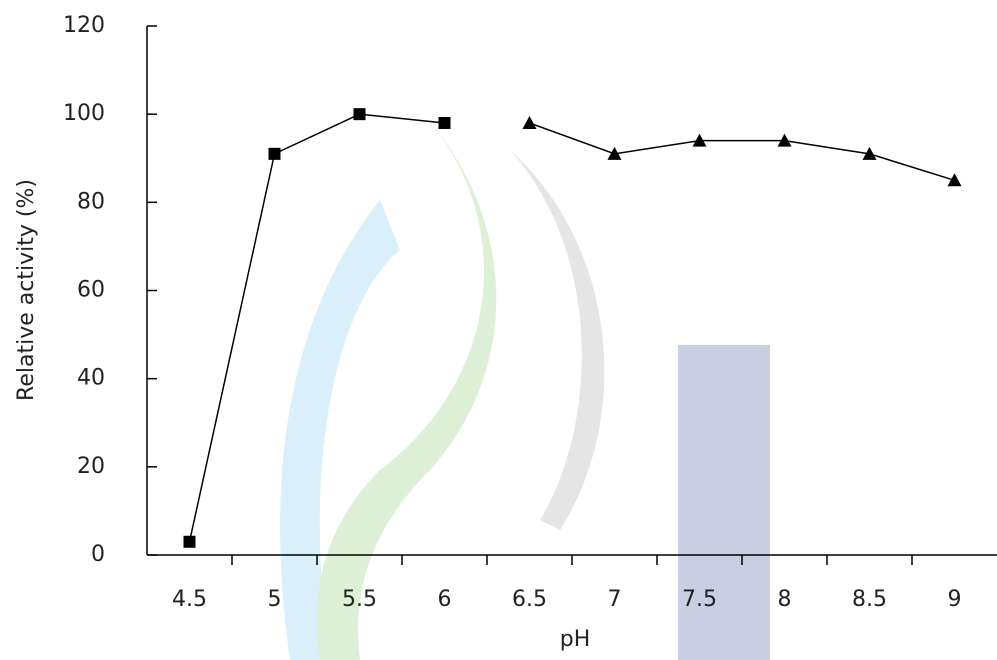 The image size is (997, 660). What do you see at coordinates (955, 599) in the screenshot?
I see `x-tick-label: 9` at bounding box center [955, 599].